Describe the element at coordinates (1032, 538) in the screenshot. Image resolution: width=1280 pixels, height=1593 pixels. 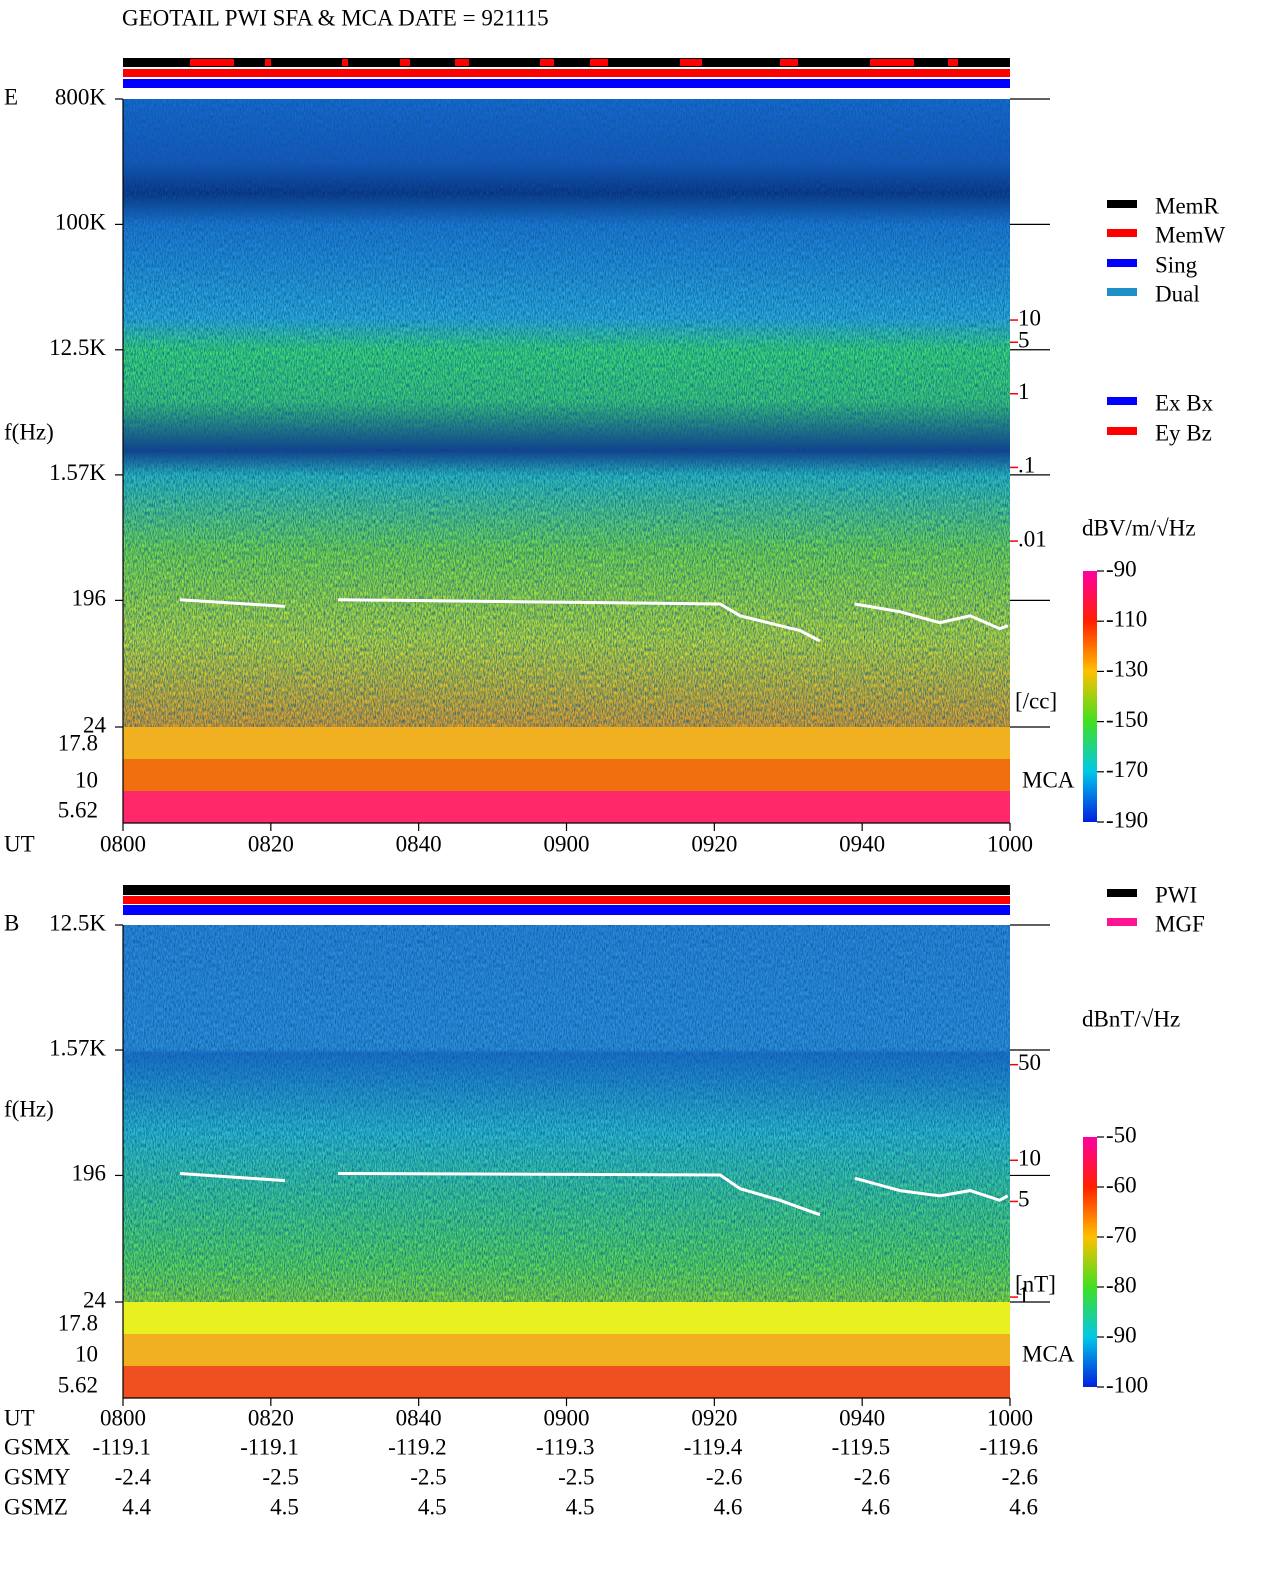
I see `y2-tick-label: .01` at that location.